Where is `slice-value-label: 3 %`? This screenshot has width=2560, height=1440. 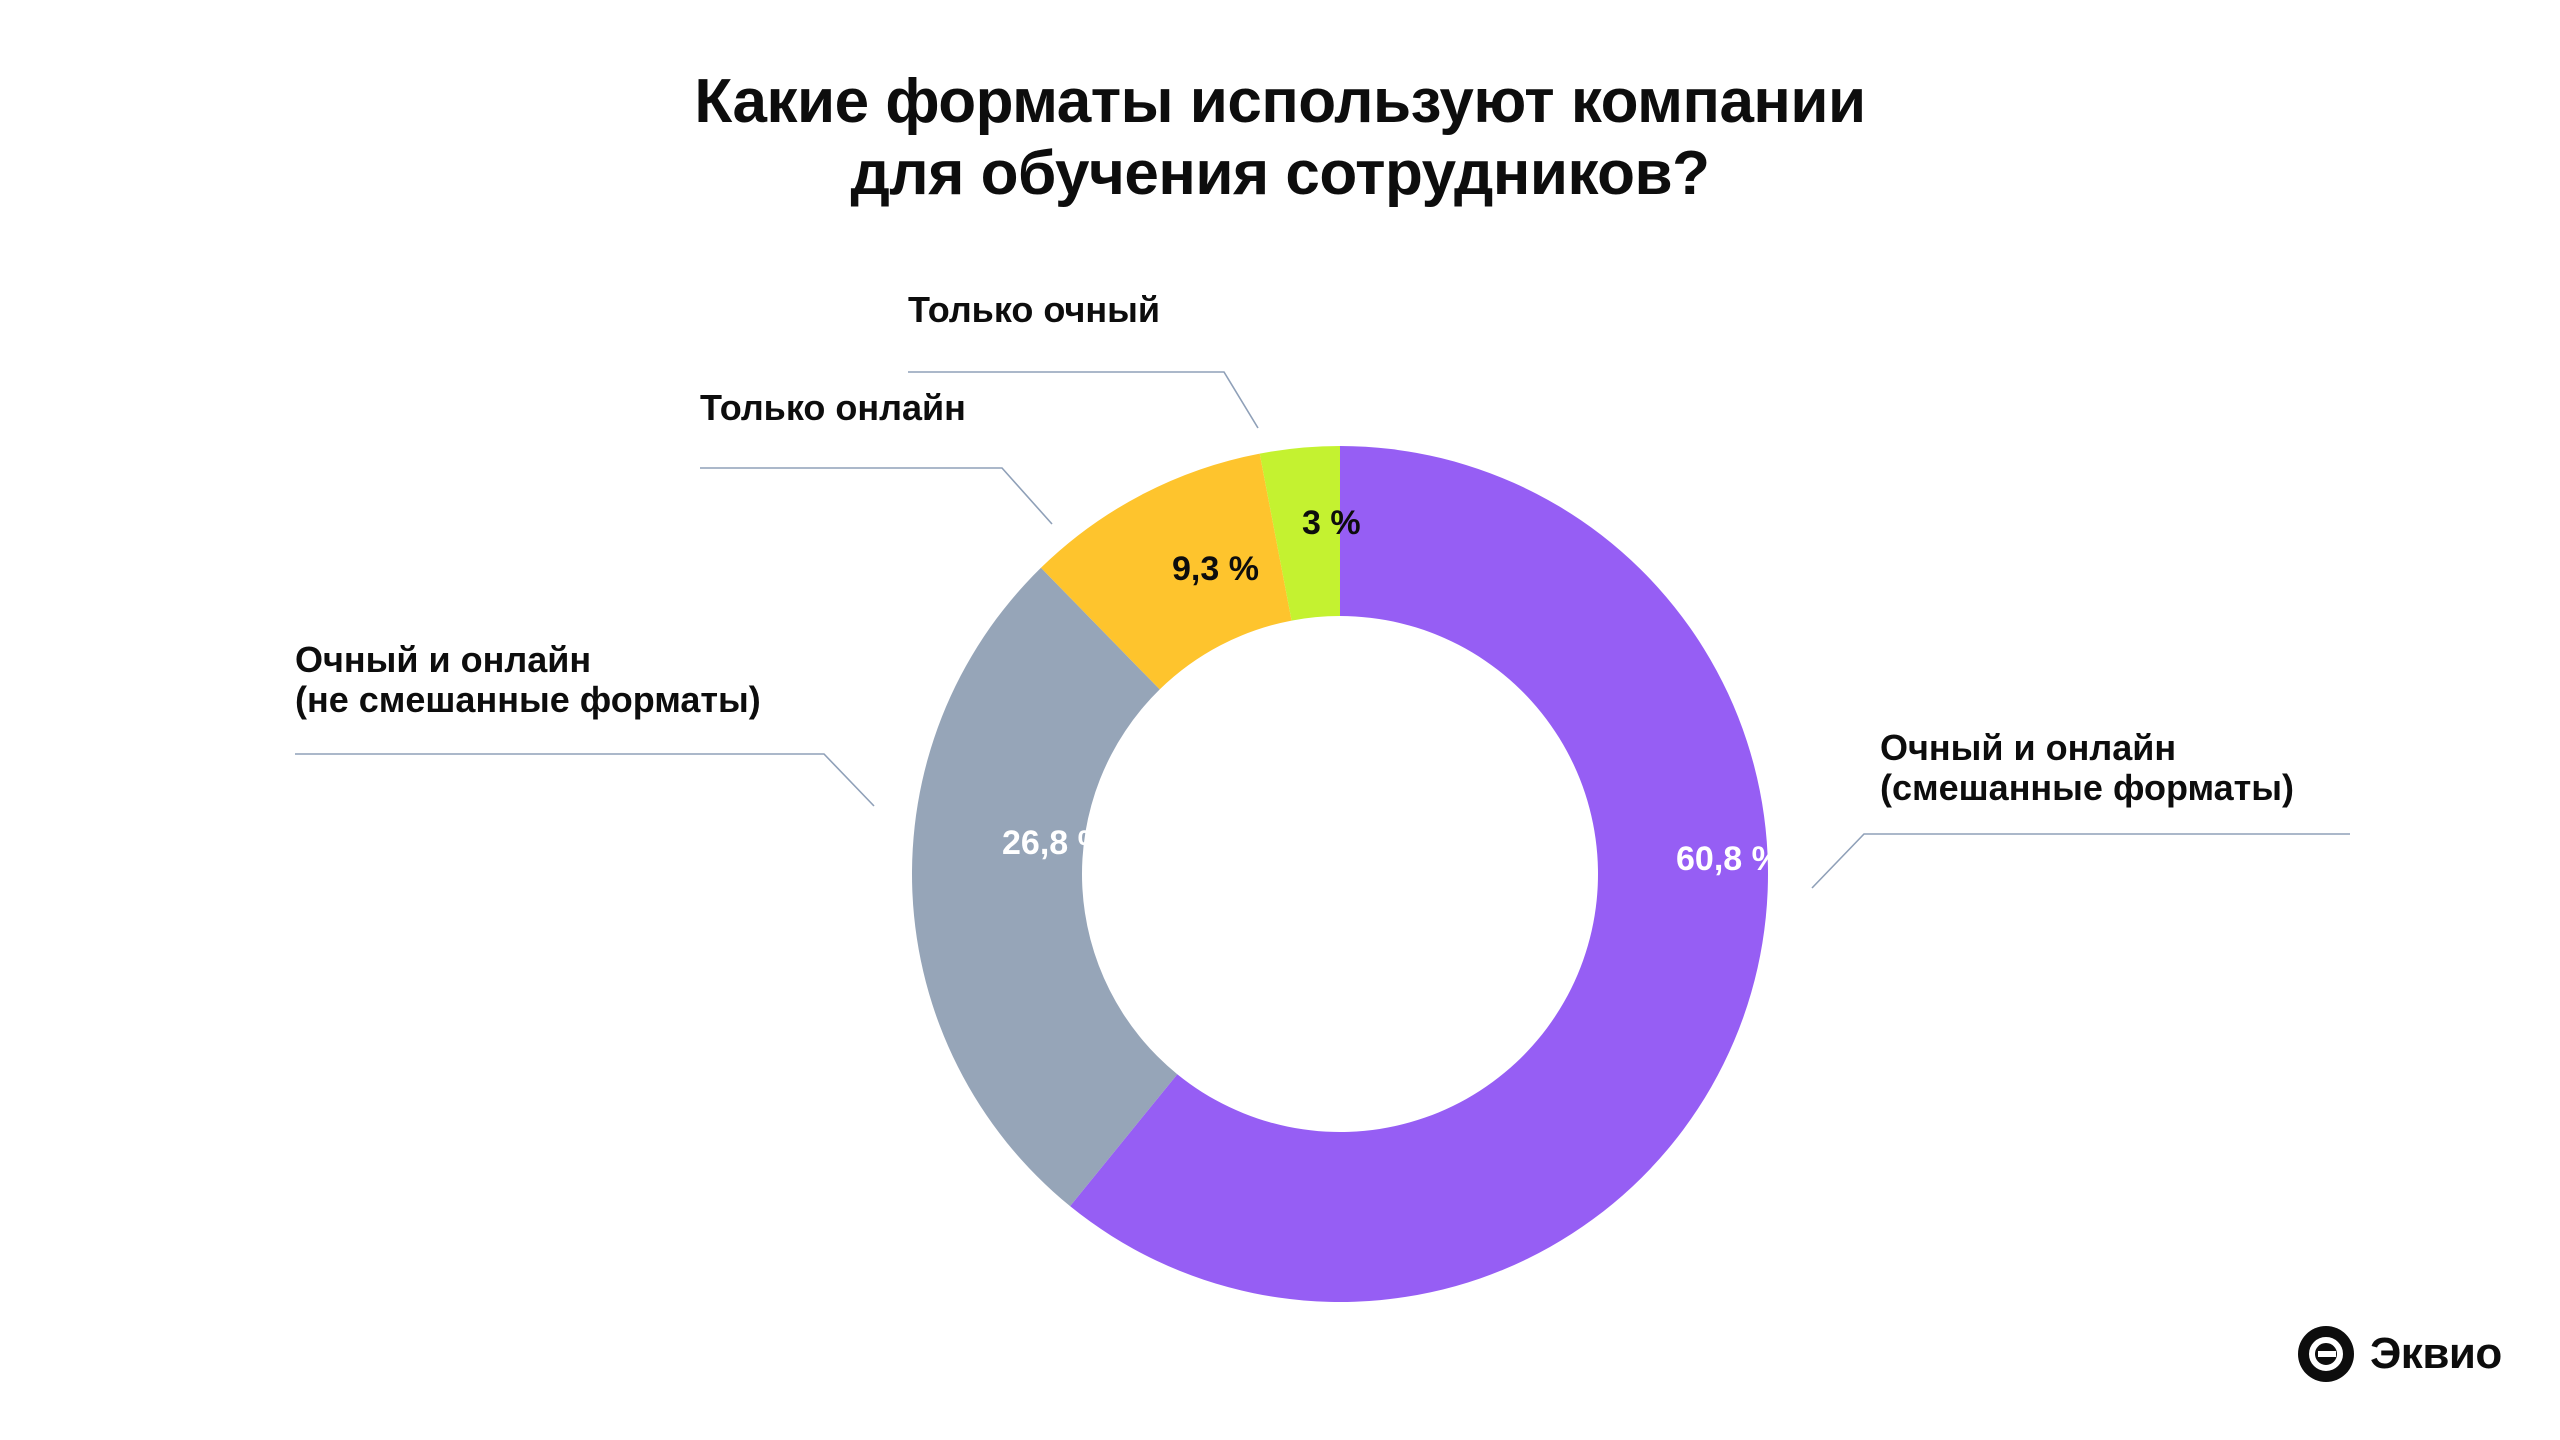
slice-value-label: 3 % is located at coordinates (1331, 523).